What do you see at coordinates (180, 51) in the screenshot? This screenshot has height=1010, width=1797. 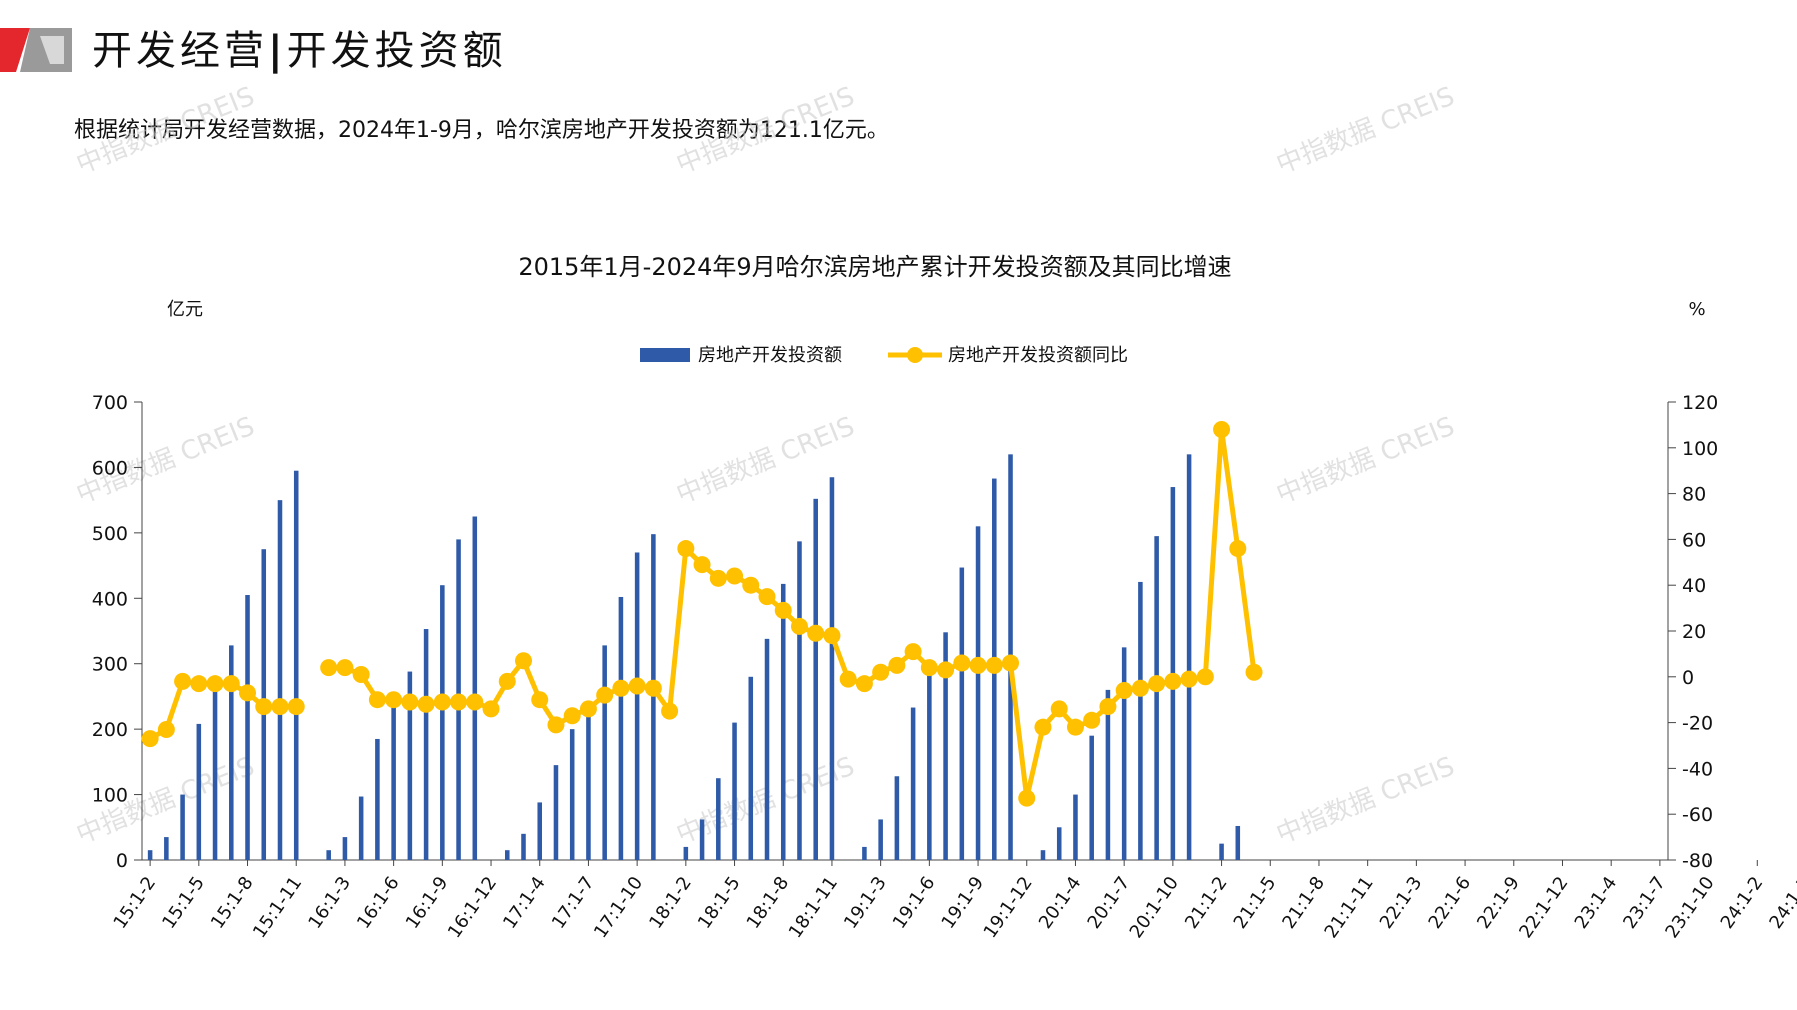 I see `title-left: 开发经营` at bounding box center [180, 51].